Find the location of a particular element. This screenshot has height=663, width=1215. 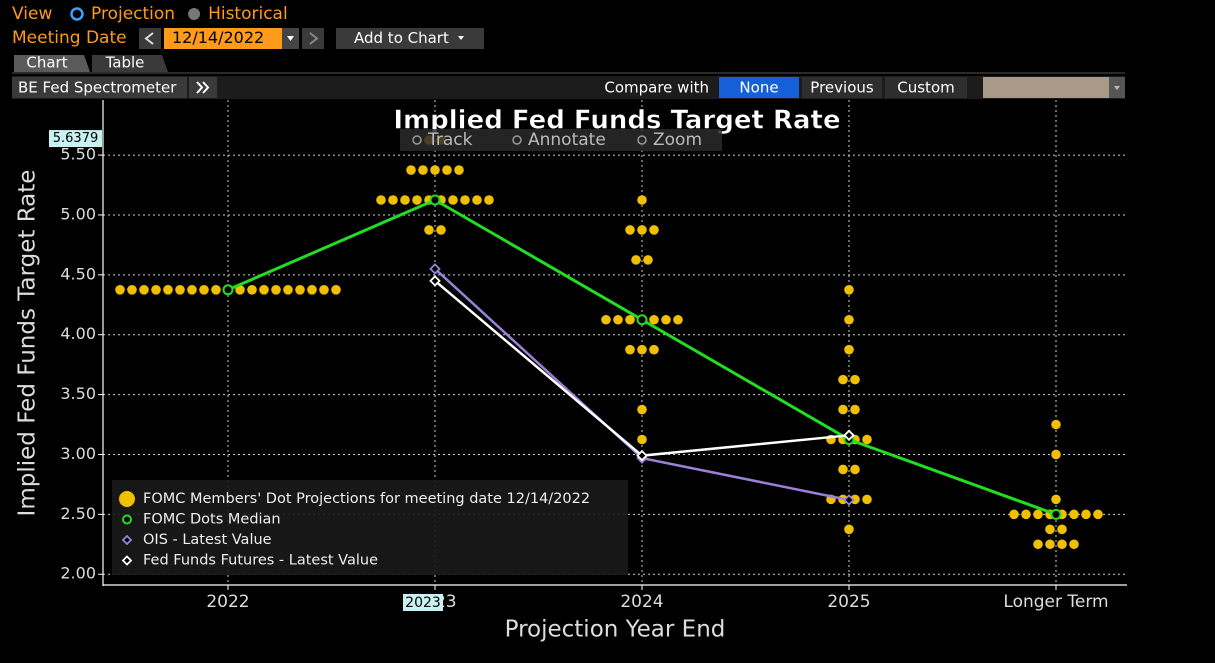

compare-option: Previous is located at coordinates (842, 87).